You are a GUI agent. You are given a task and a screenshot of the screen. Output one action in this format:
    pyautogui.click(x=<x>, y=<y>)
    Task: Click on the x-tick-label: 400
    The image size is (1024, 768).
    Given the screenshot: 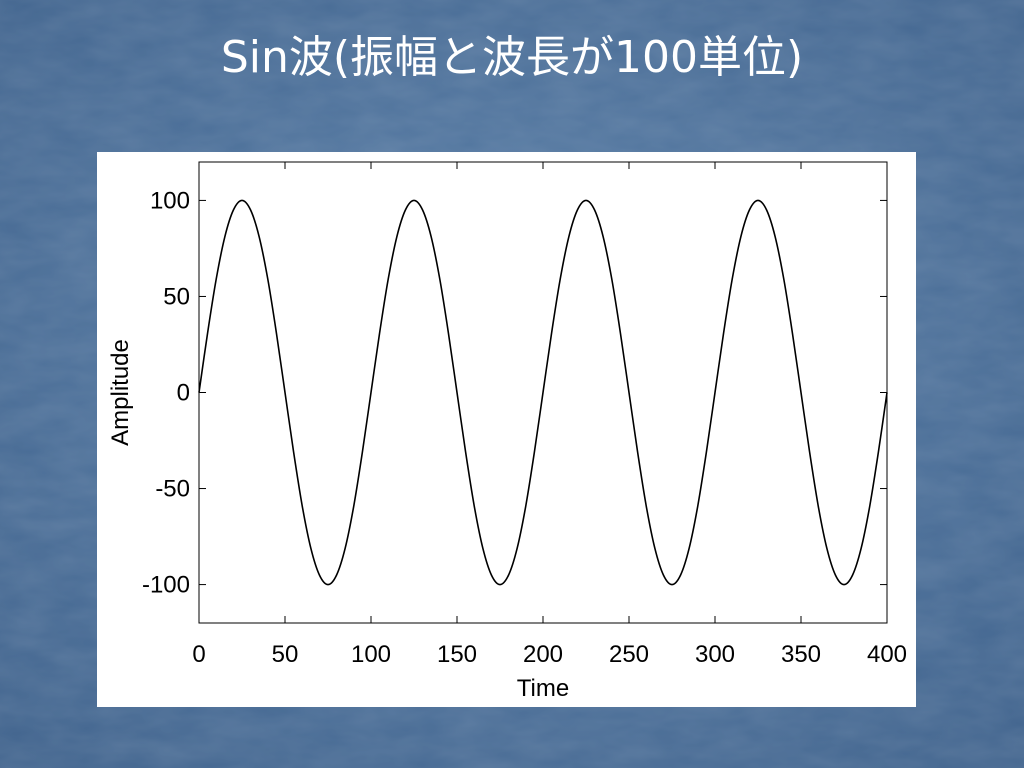 What is the action you would take?
    pyautogui.click(x=887, y=654)
    